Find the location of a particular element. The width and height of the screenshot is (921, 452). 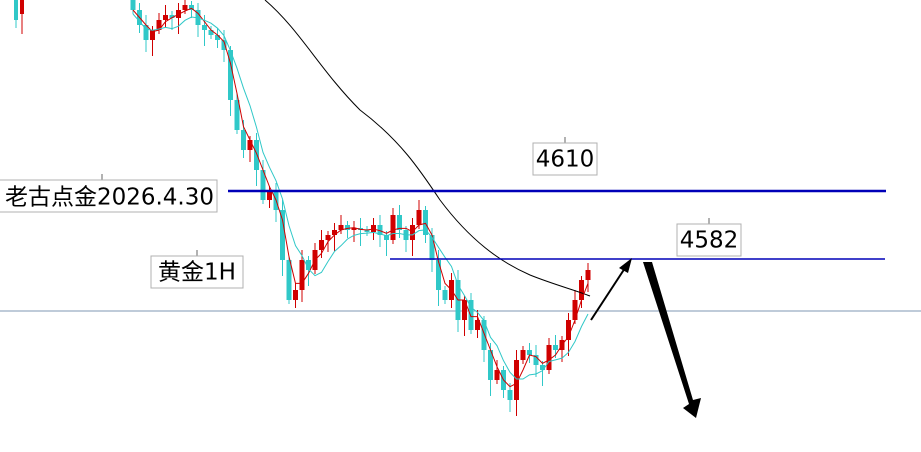

symbol-label: 黄金1H is located at coordinates (197, 273).